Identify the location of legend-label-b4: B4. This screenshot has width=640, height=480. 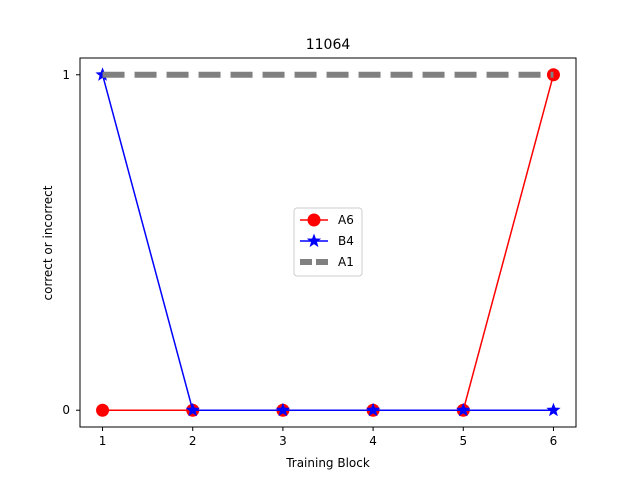
(346, 241).